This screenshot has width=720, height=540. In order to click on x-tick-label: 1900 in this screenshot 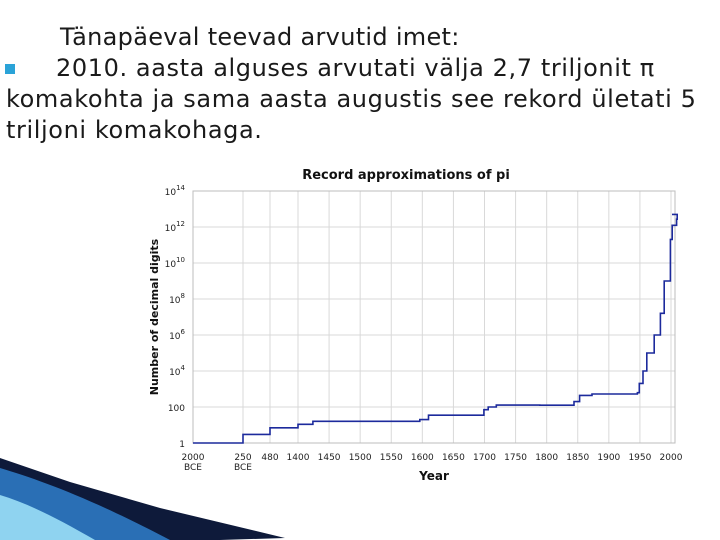, I will do `click(608, 458)`.